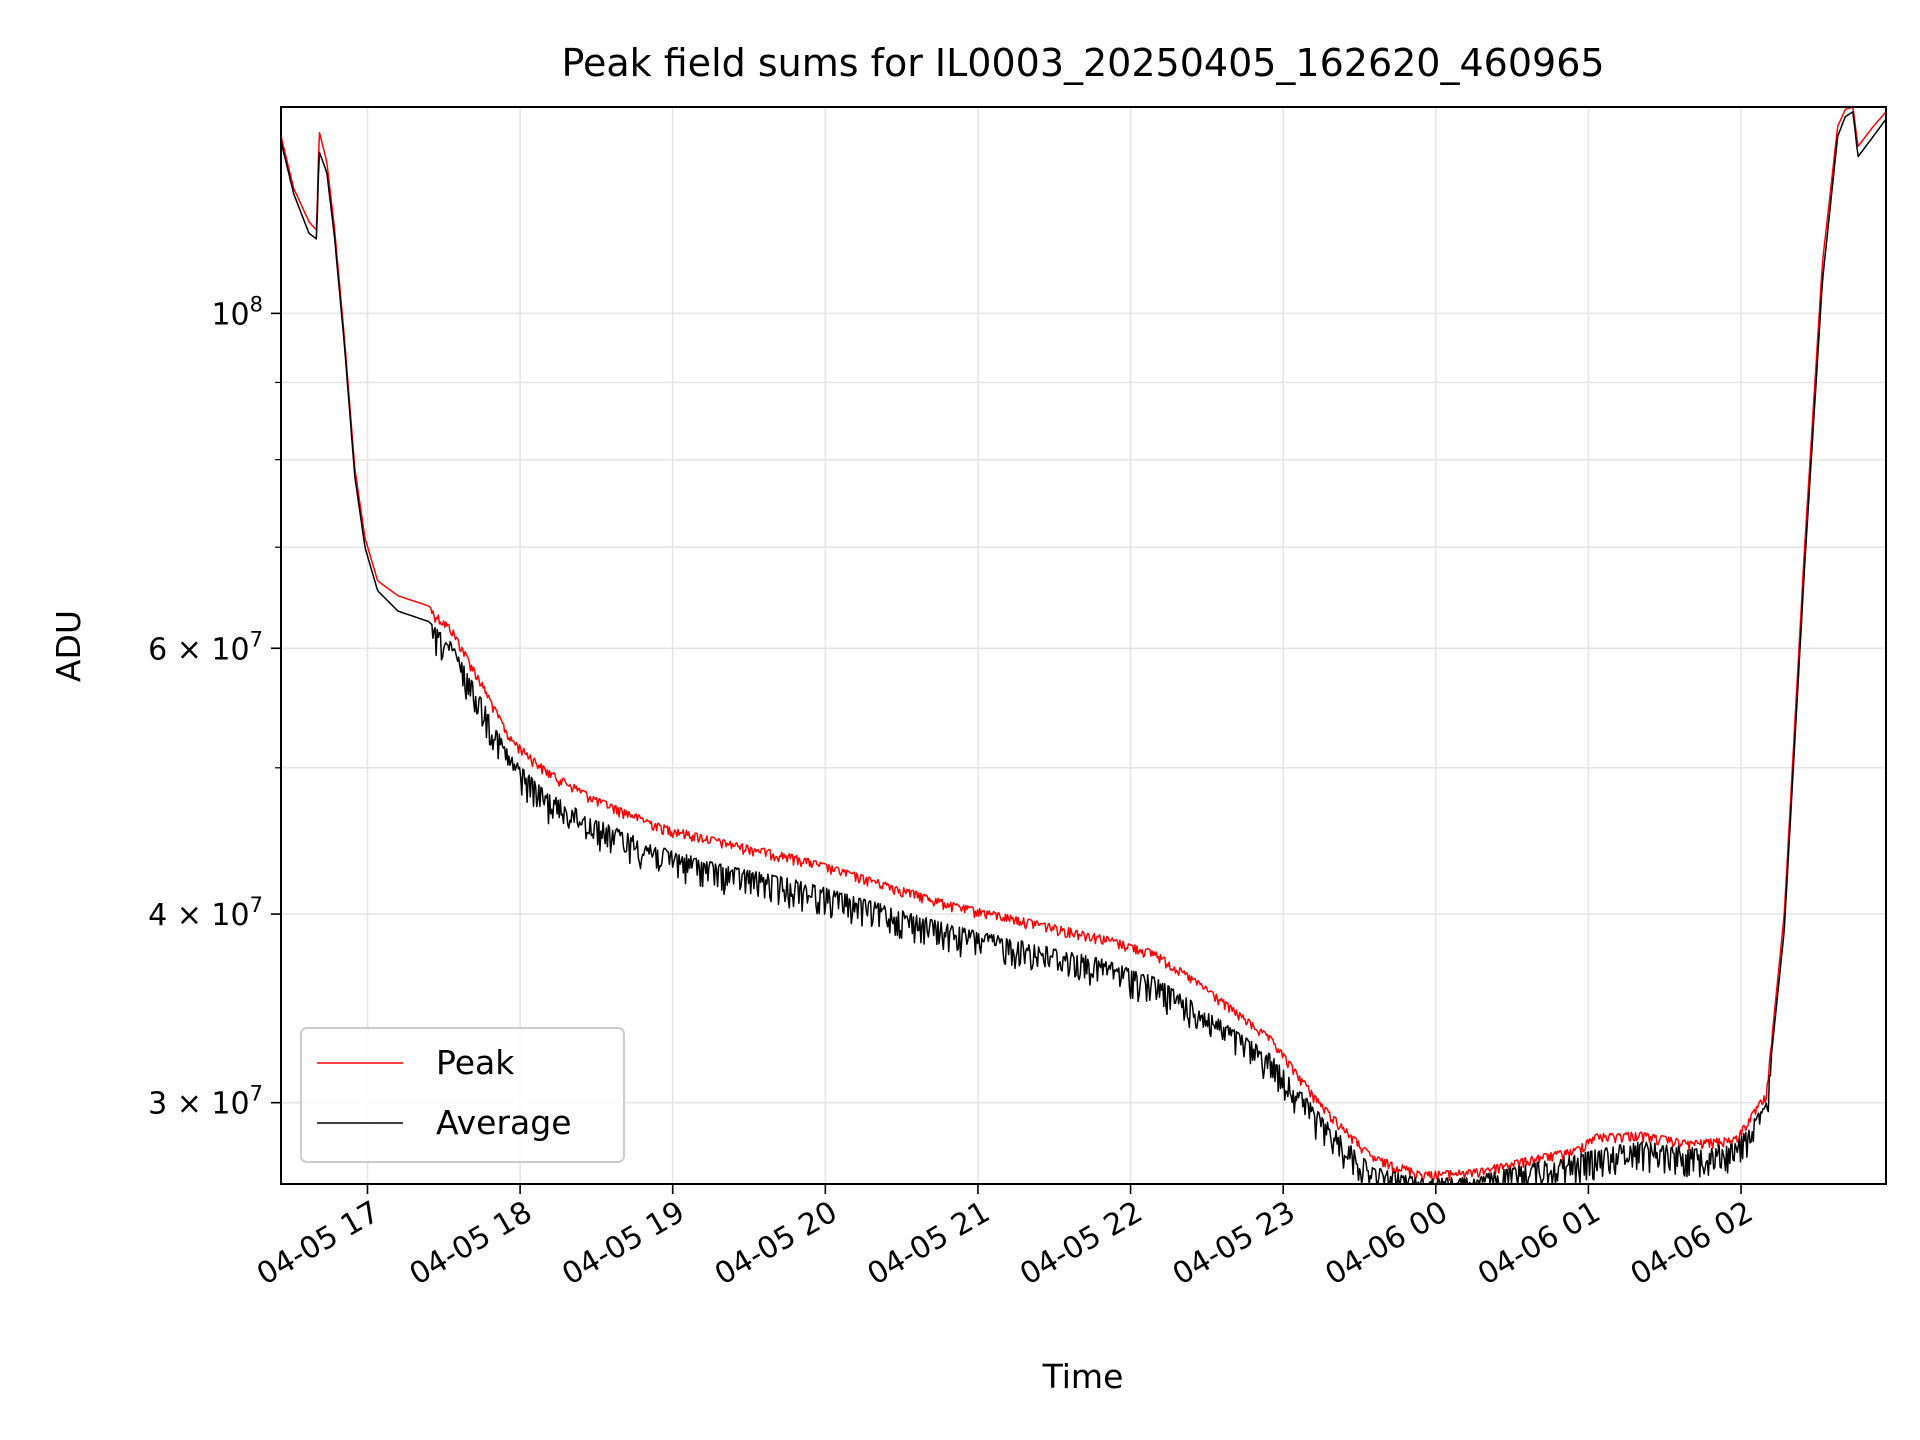 This screenshot has height=1440, width=1920. Describe the element at coordinates (205, 1102) in the screenshot. I see `y-tick-label: 3 × 107` at that location.